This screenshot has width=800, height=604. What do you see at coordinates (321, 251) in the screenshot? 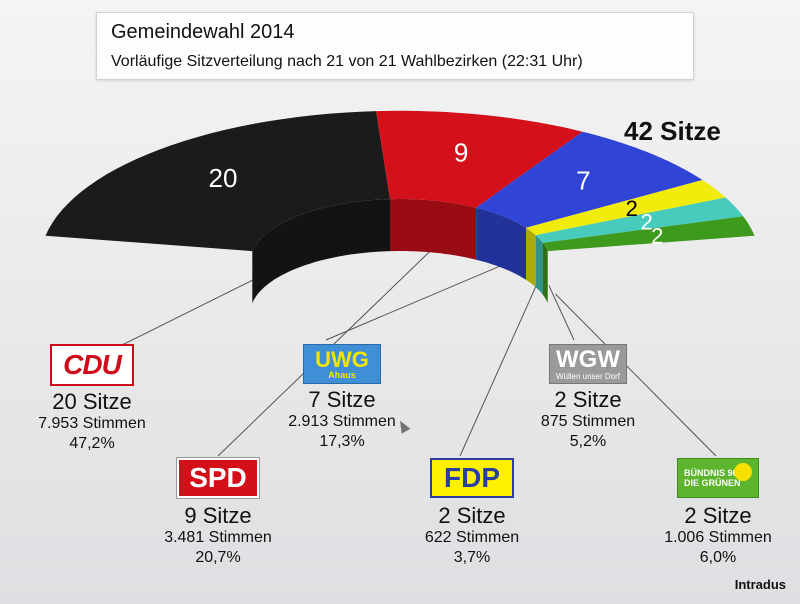
I see `arc-side-cdu` at bounding box center [321, 251].